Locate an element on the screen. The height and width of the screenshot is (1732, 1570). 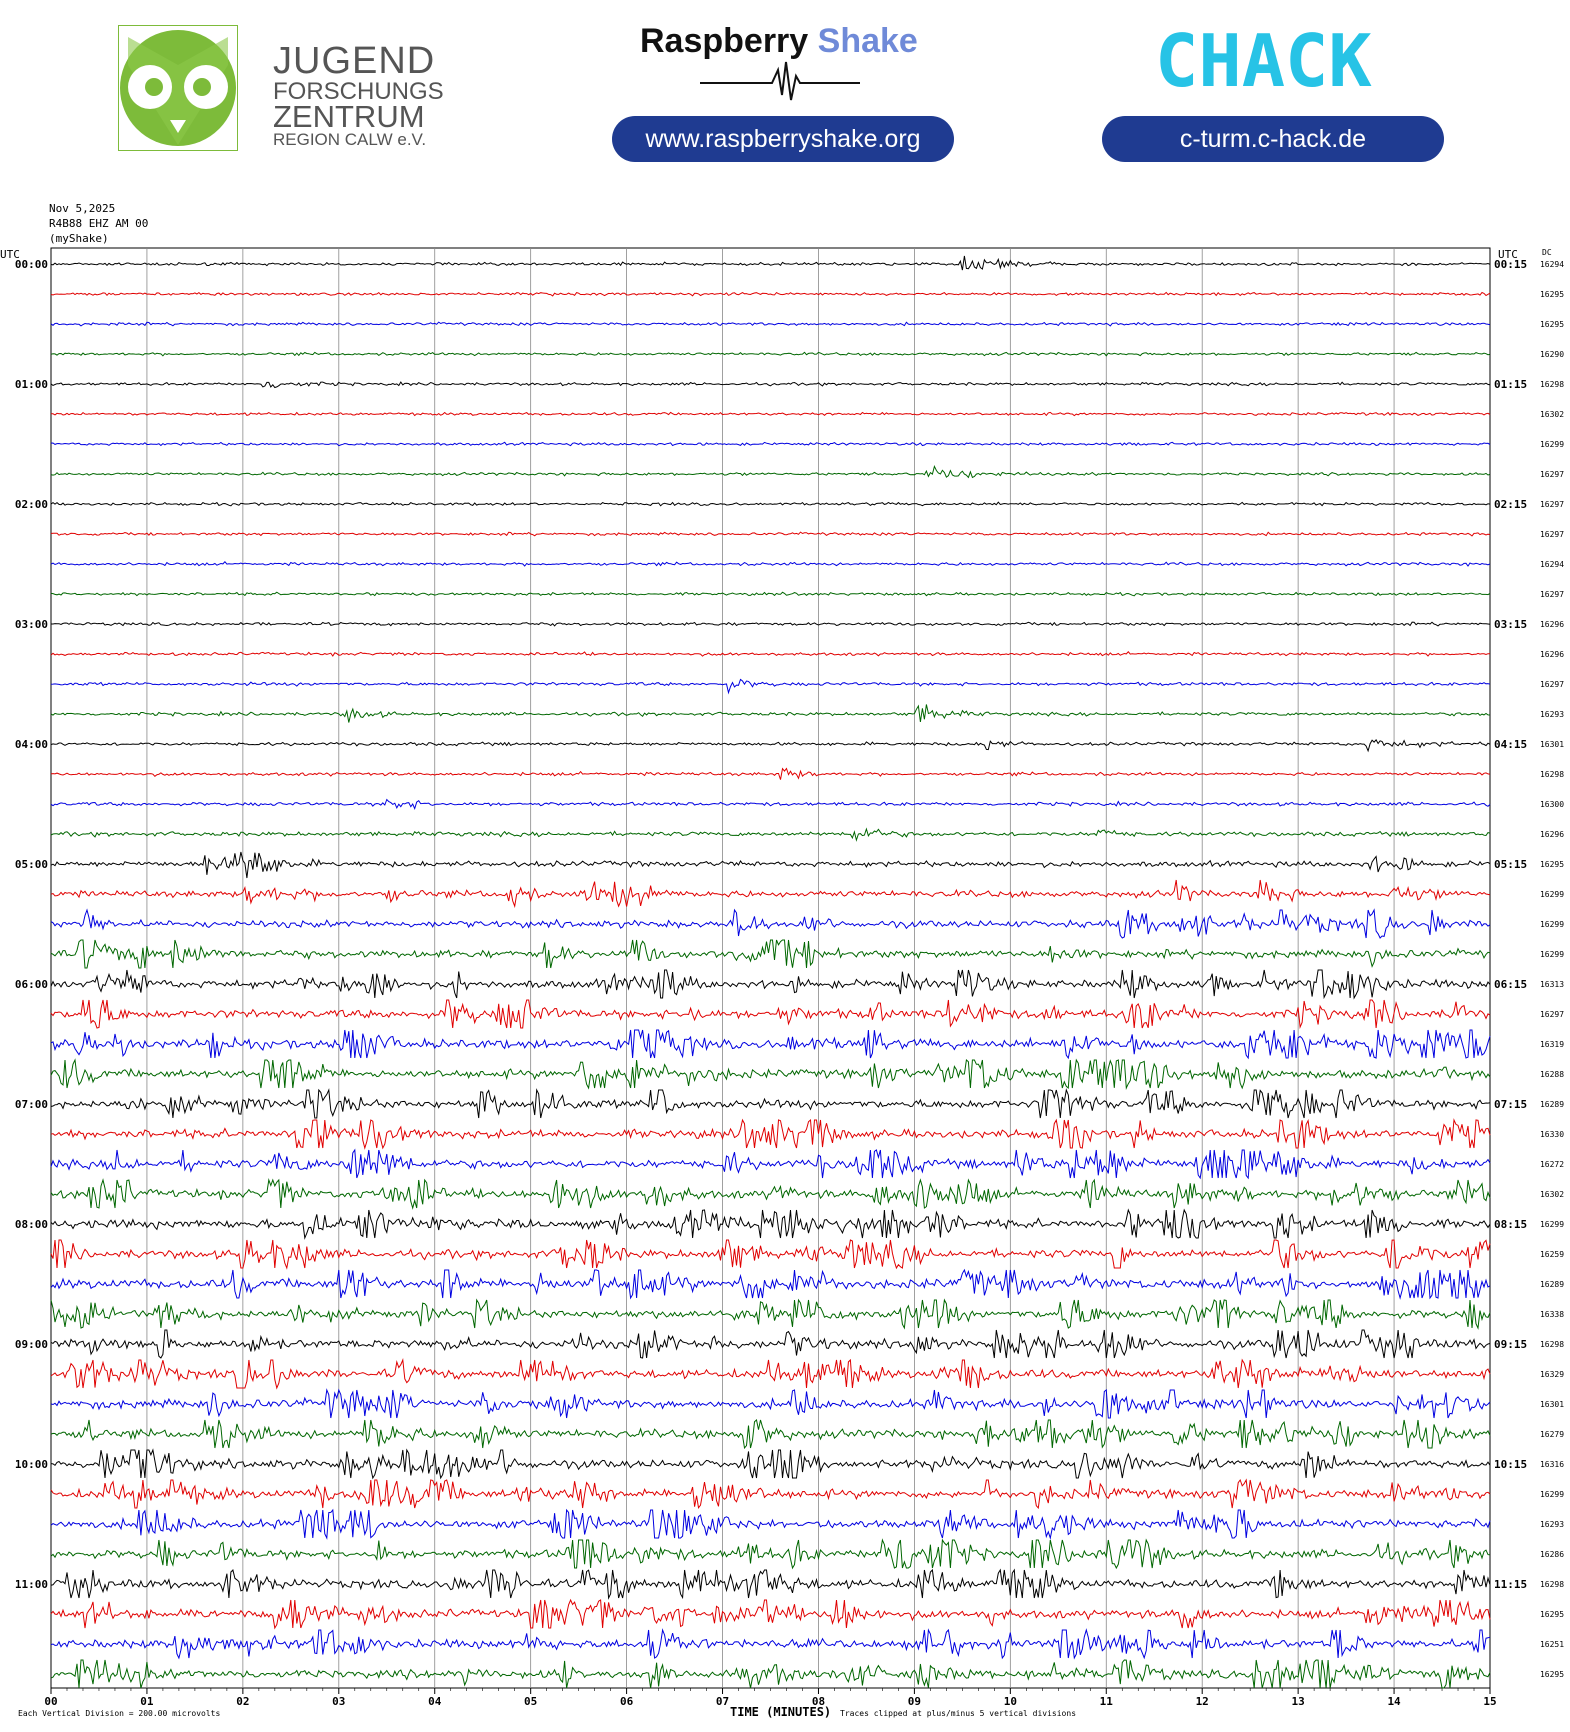
time-label-left: 10:00 is located at coordinates (31, 1464).